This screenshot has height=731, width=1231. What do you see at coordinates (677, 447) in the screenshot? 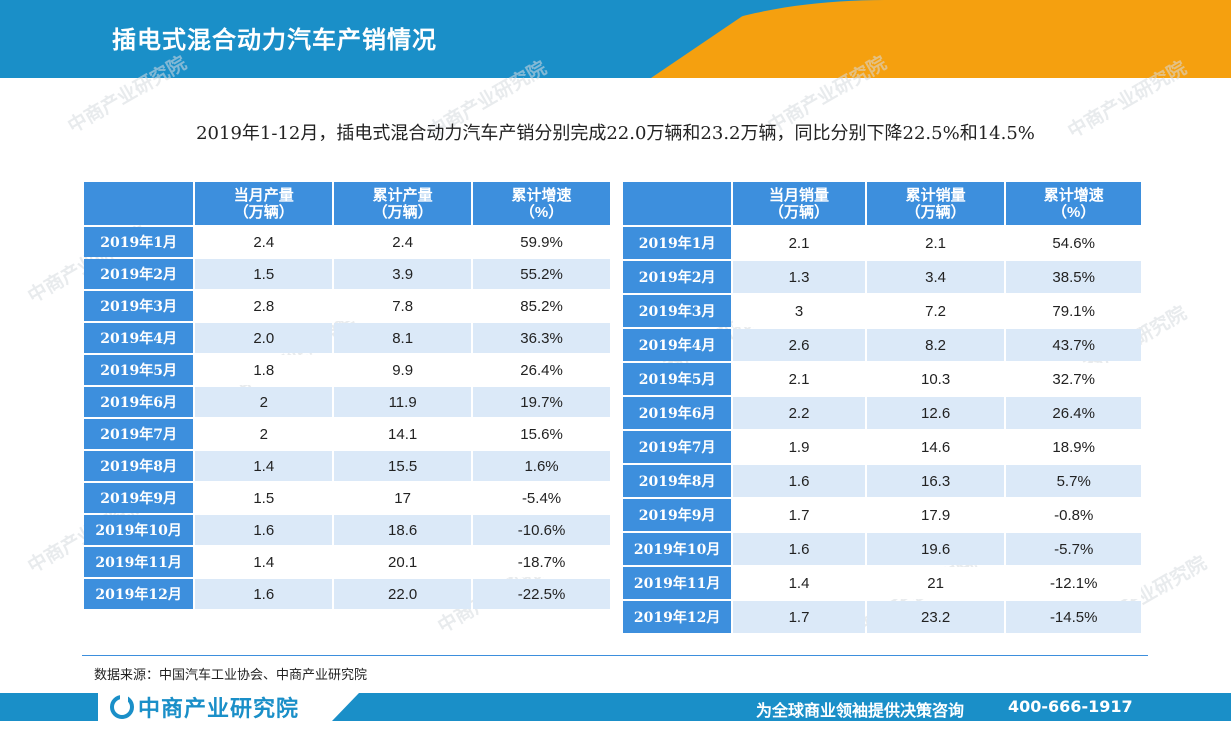
I see `row-label: 2019年7月` at bounding box center [677, 447].